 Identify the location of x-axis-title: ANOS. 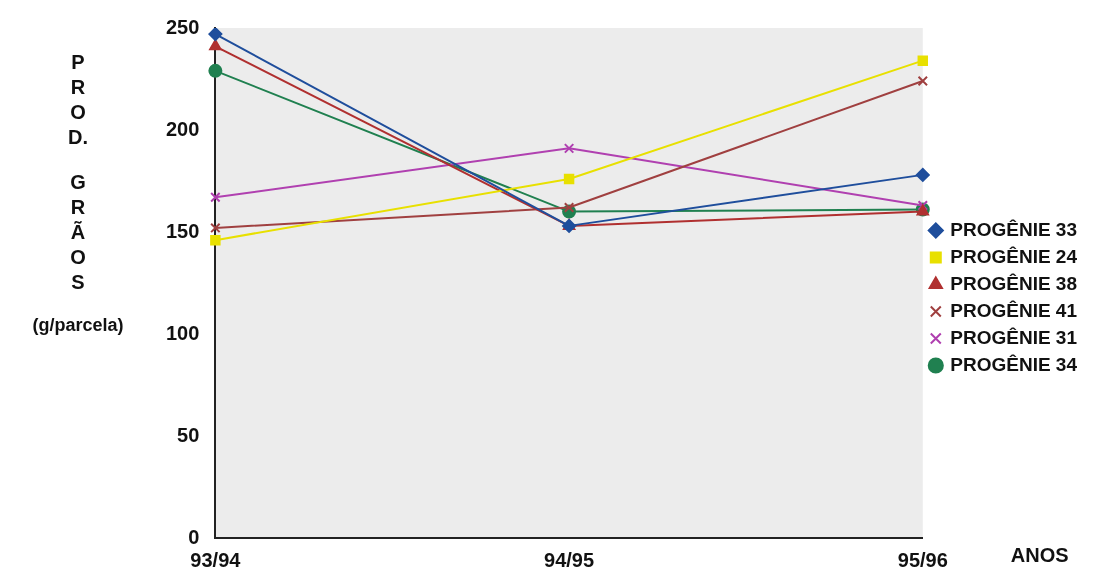
(1039, 554).